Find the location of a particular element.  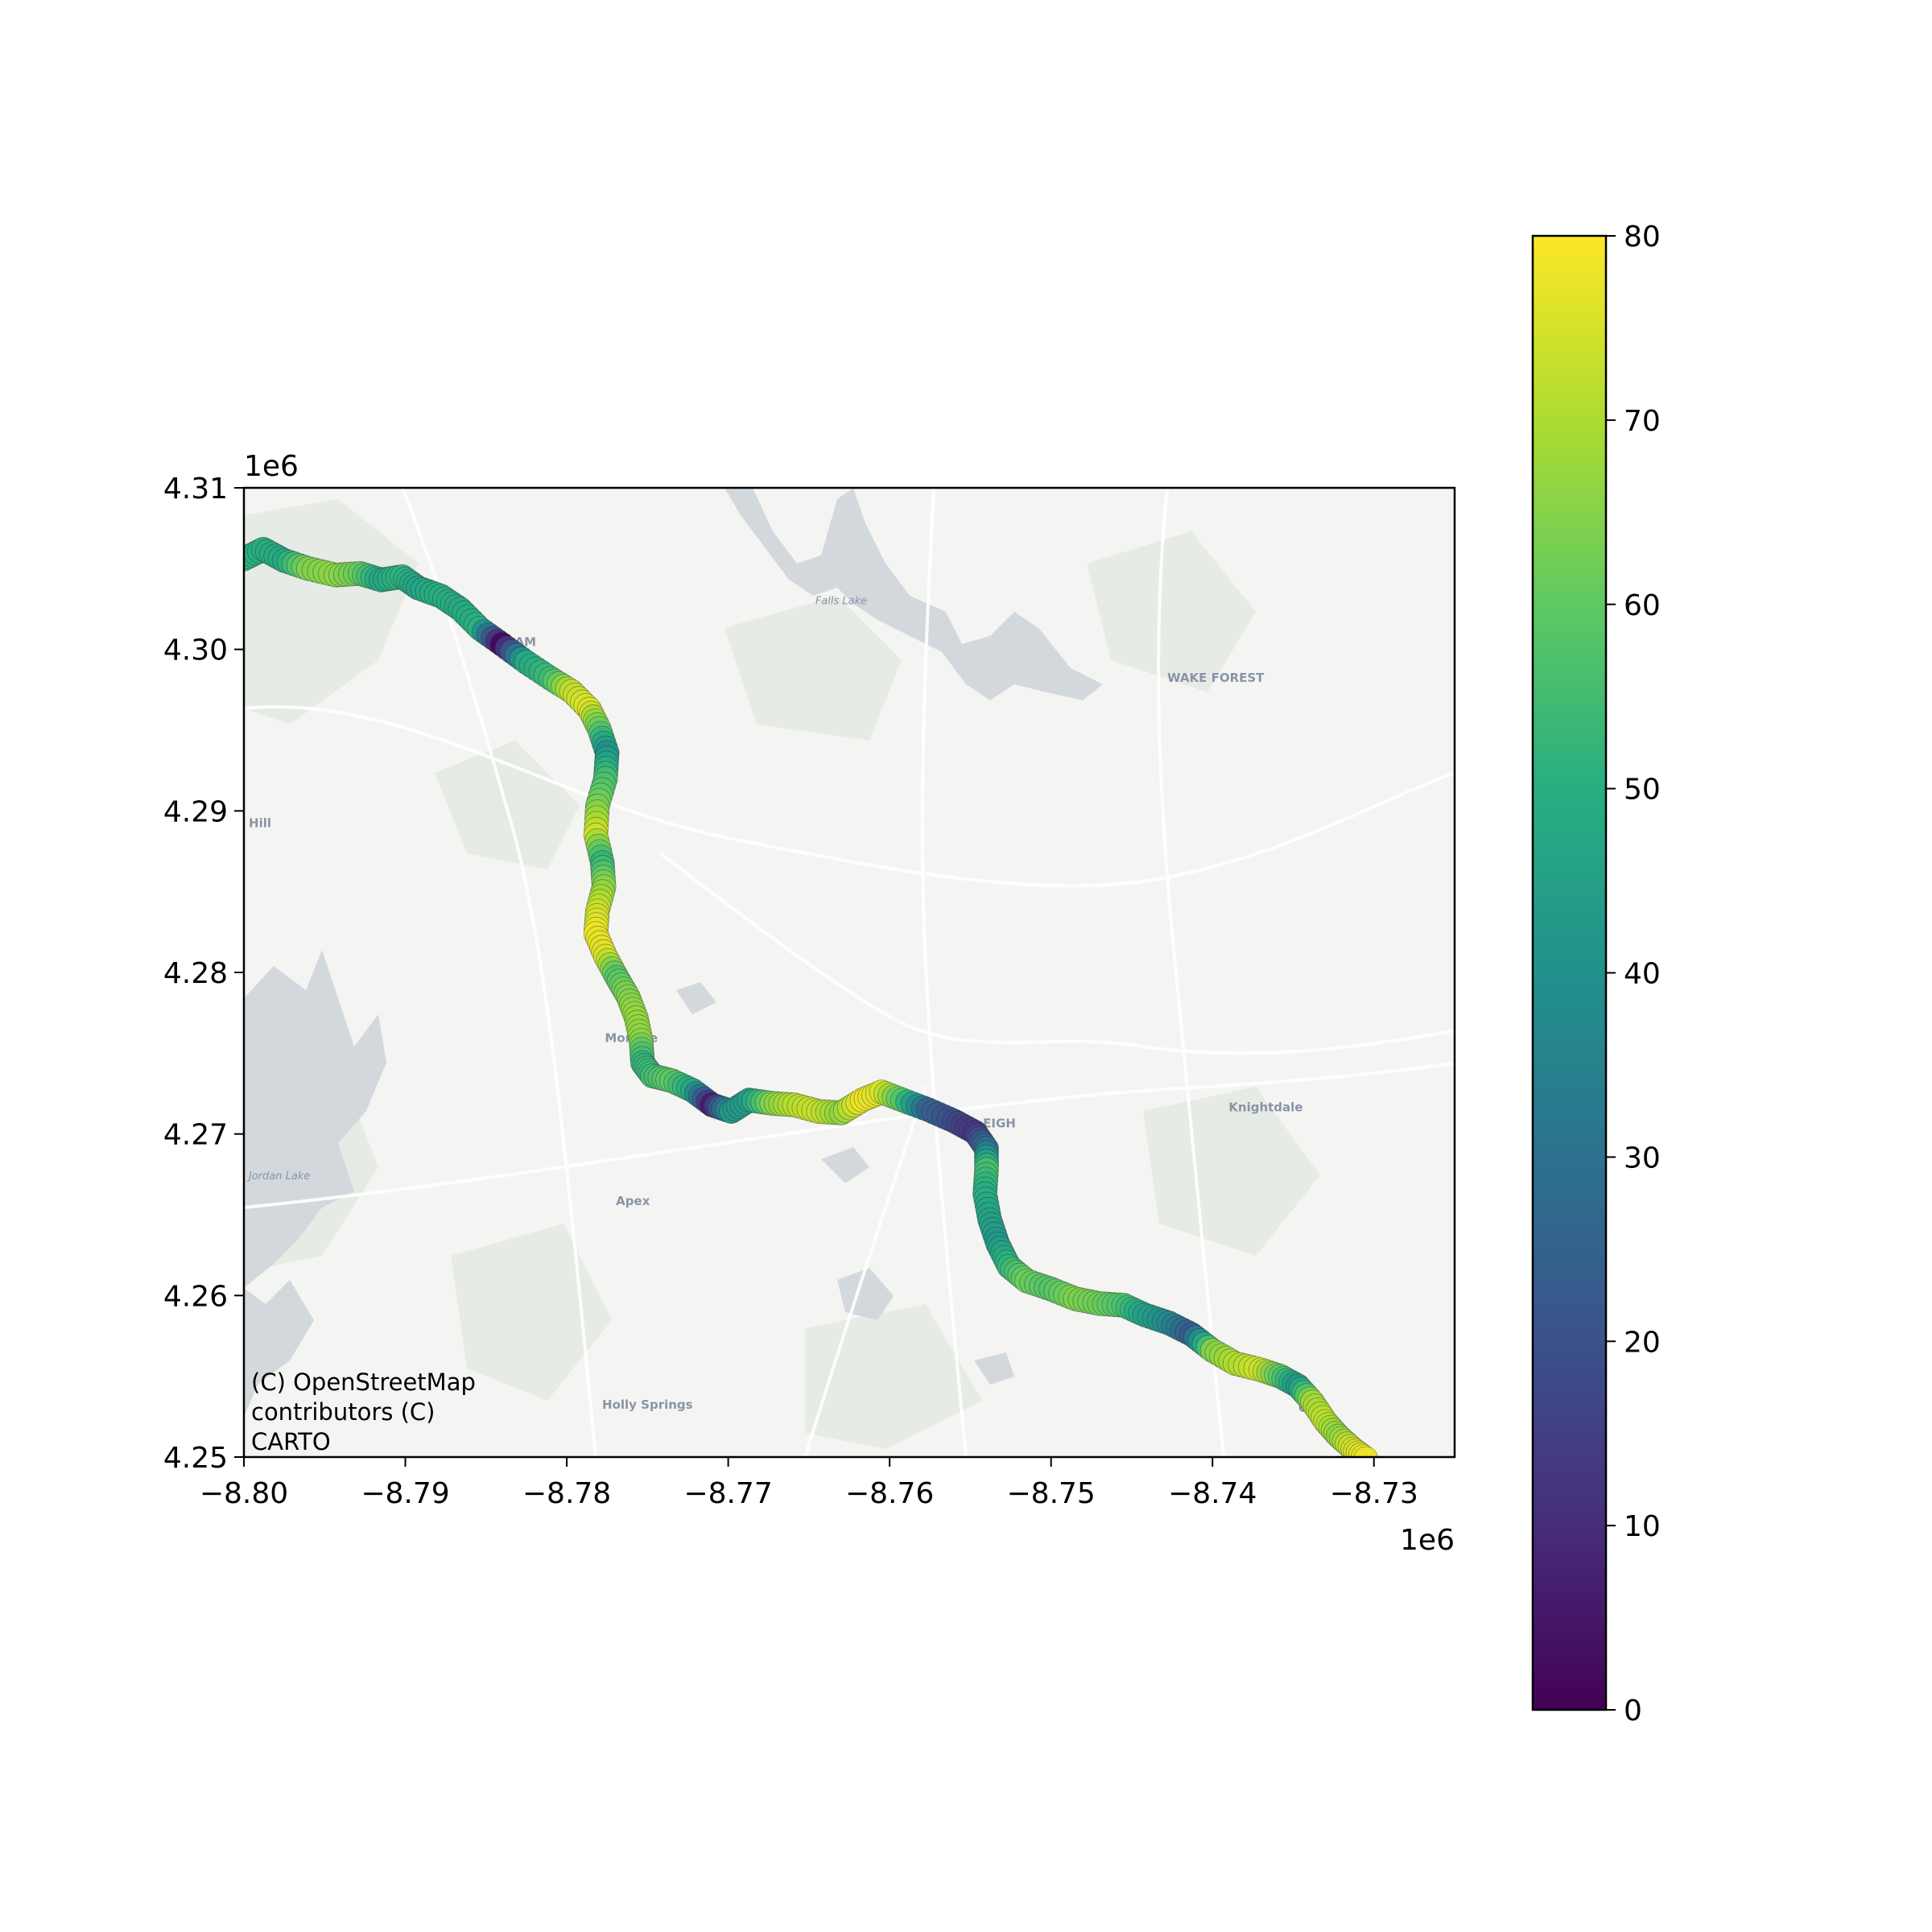

x-tick-label: −8.76 is located at coordinates (889, 1493).